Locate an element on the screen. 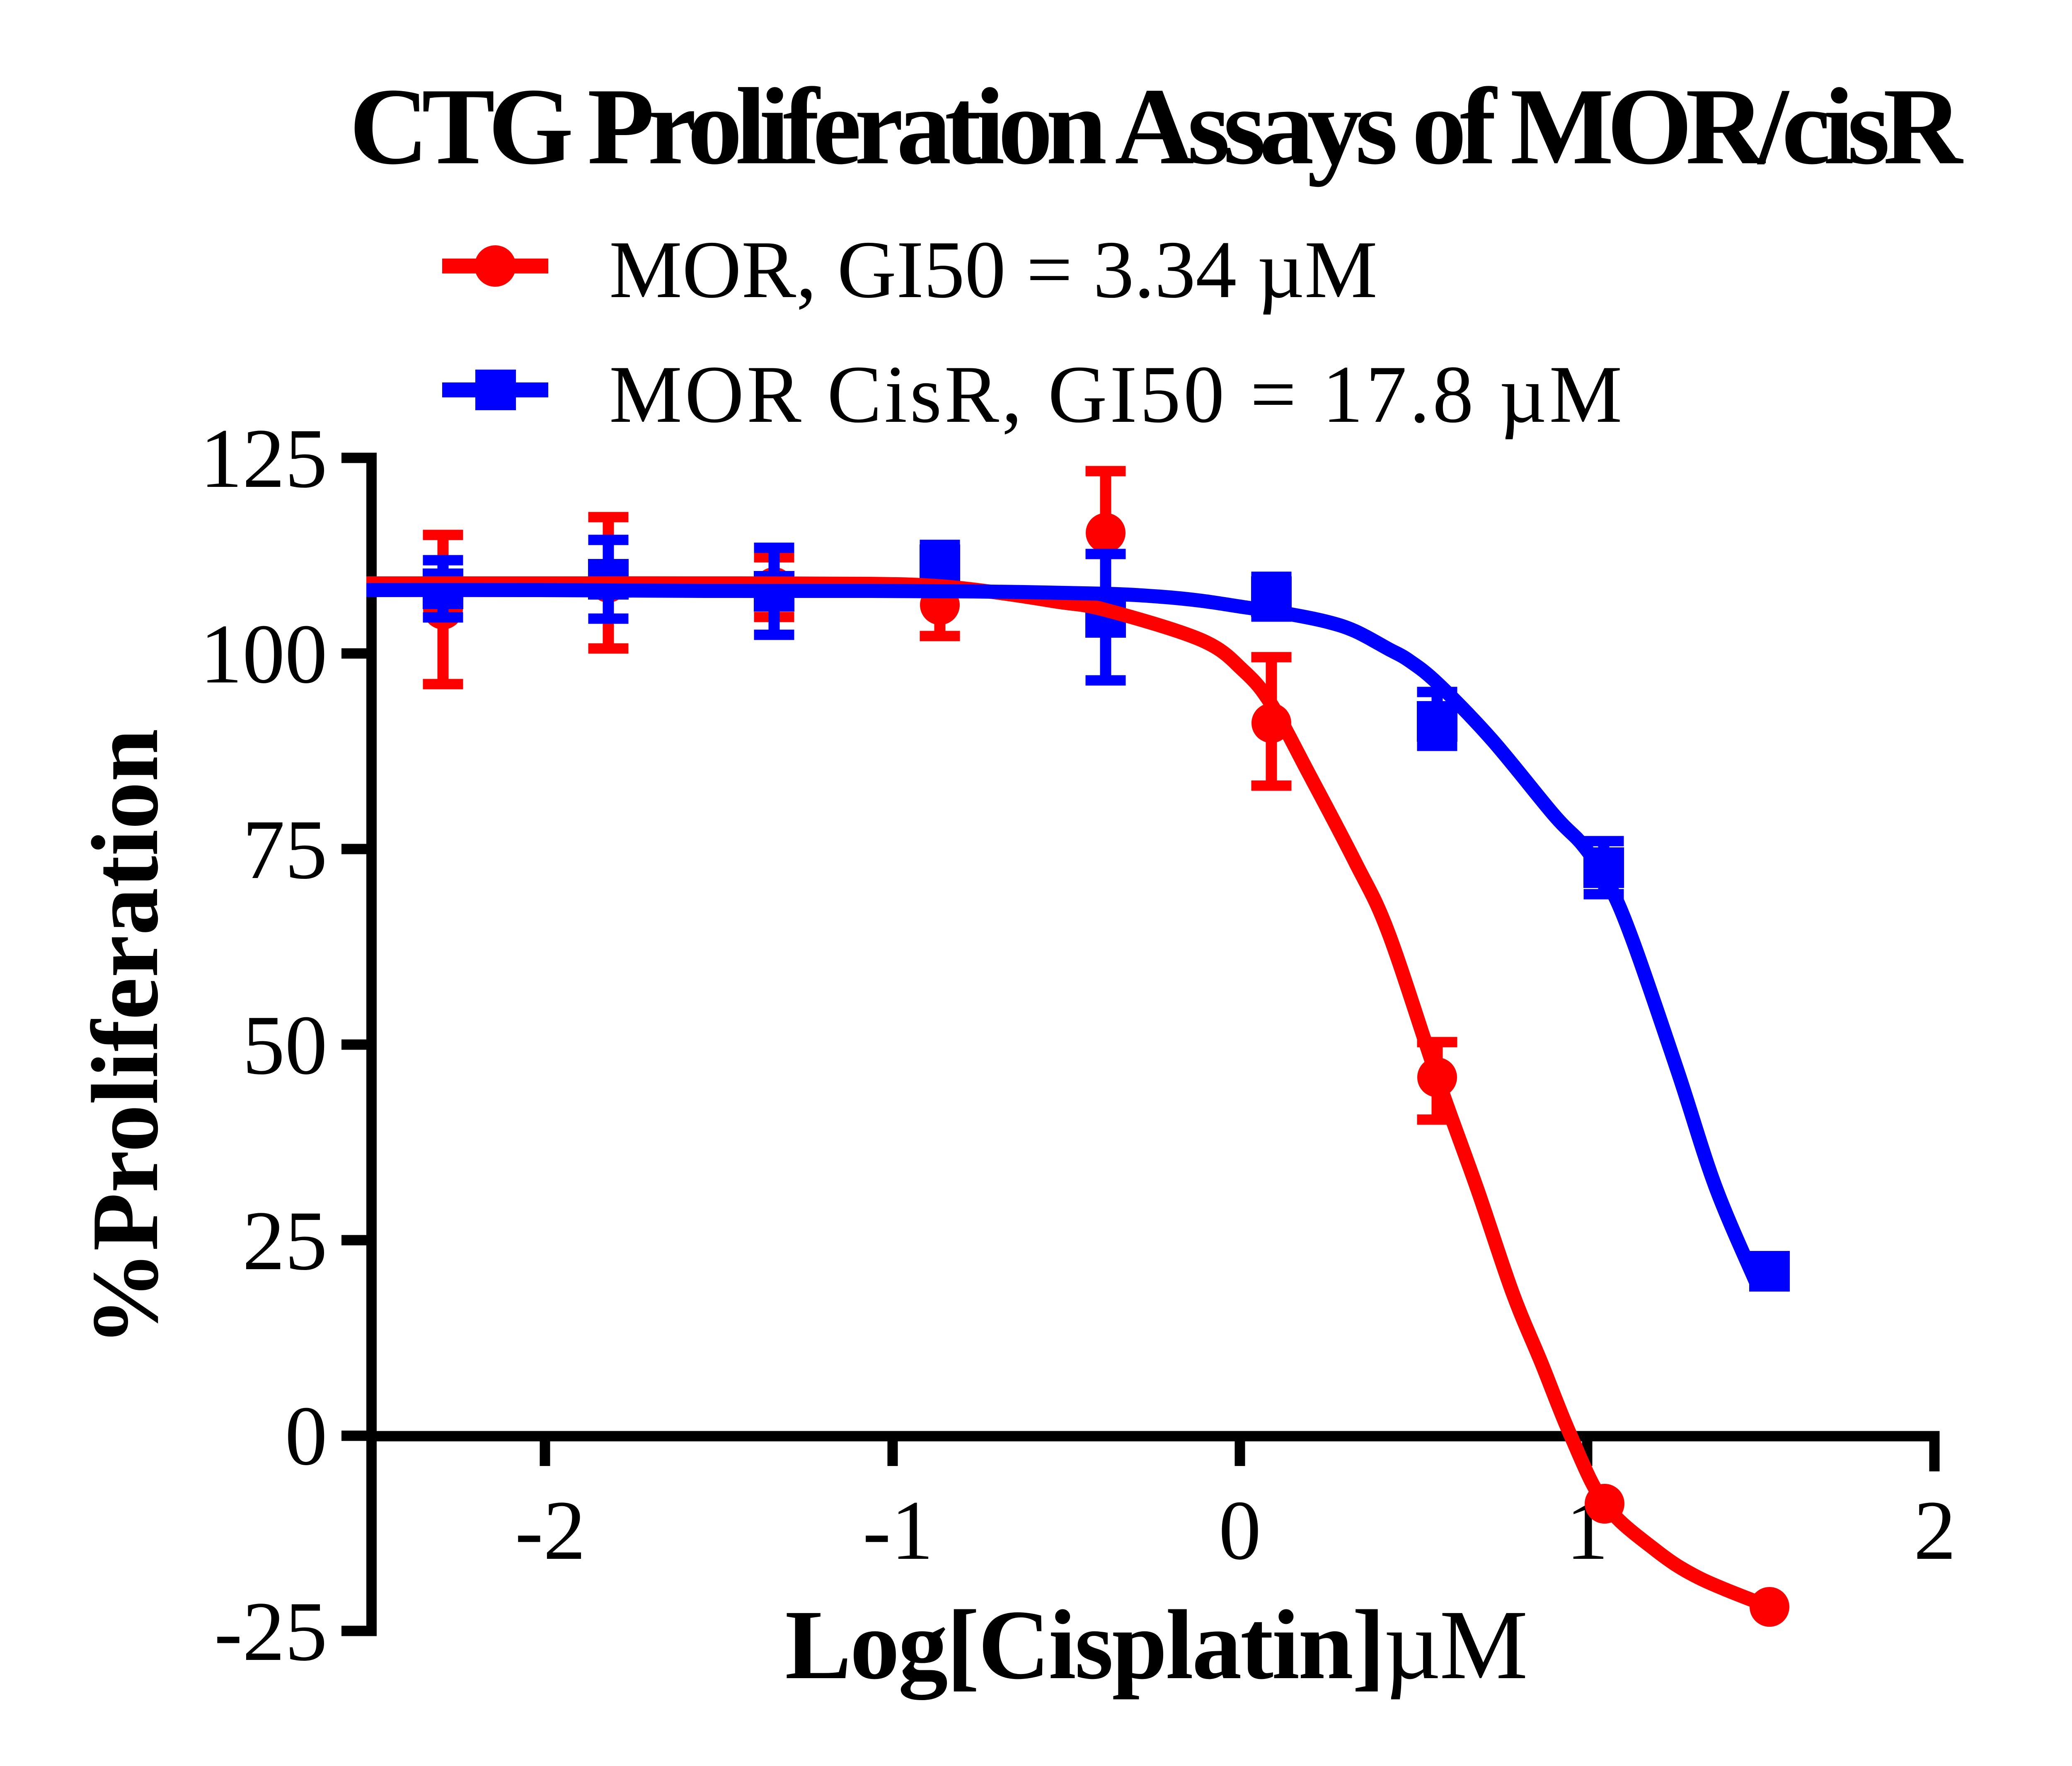  svg-text:CTG Proliferation Assays of MO: CTG Proliferation Assays of MOR/cisR is located at coordinates (1156, 126).